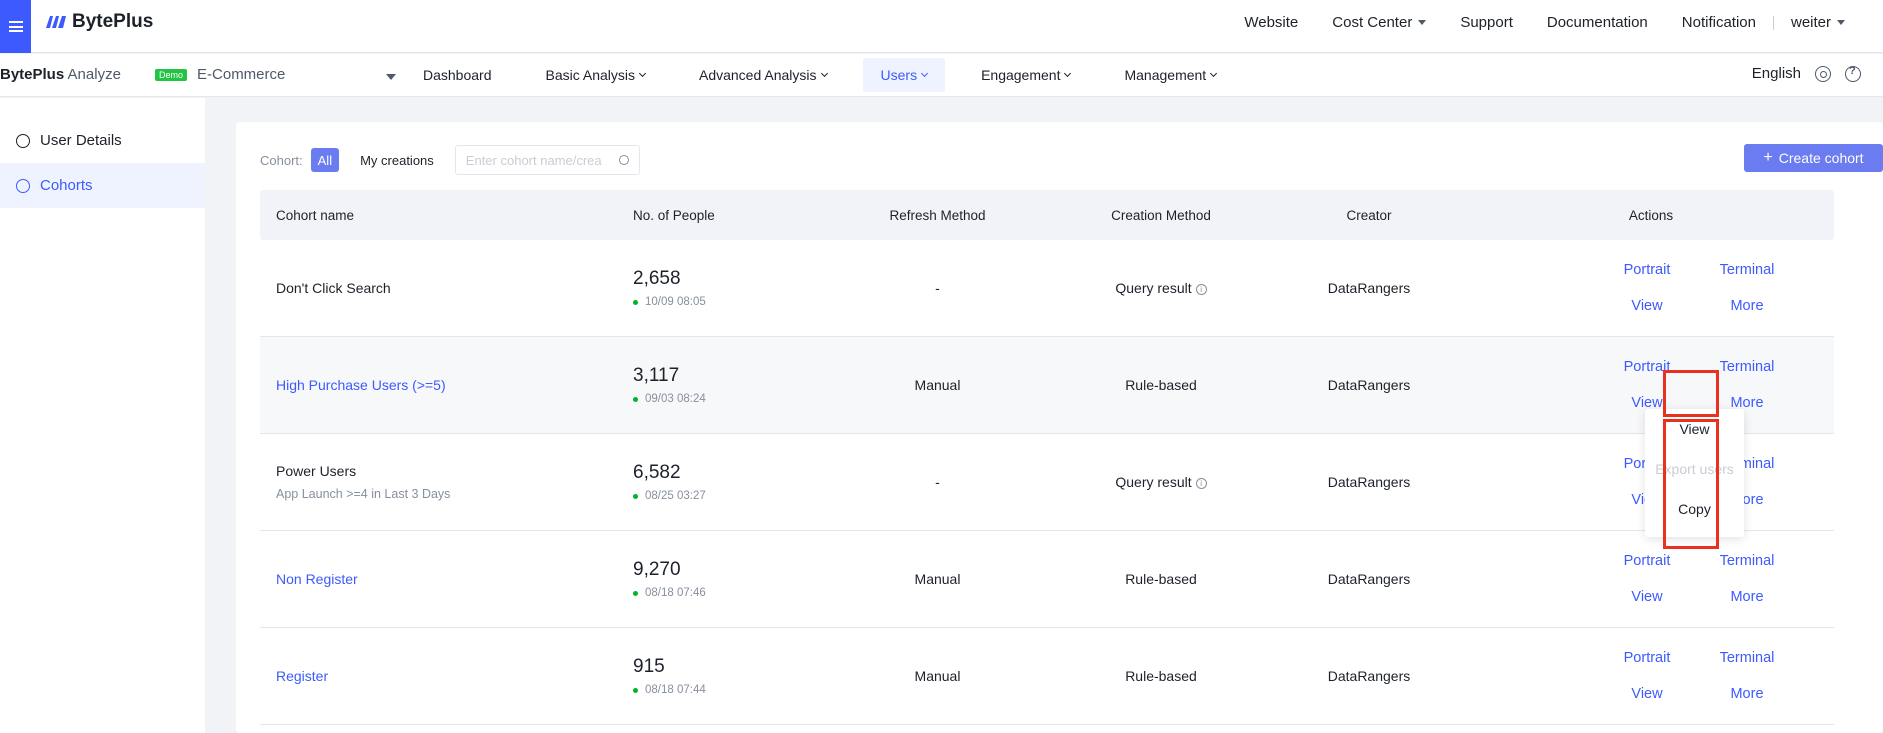 Image resolution: width=1883 pixels, height=733 pixels. Describe the element at coordinates (1719, 22) in the screenshot. I see `nav-notification: Notification` at that location.